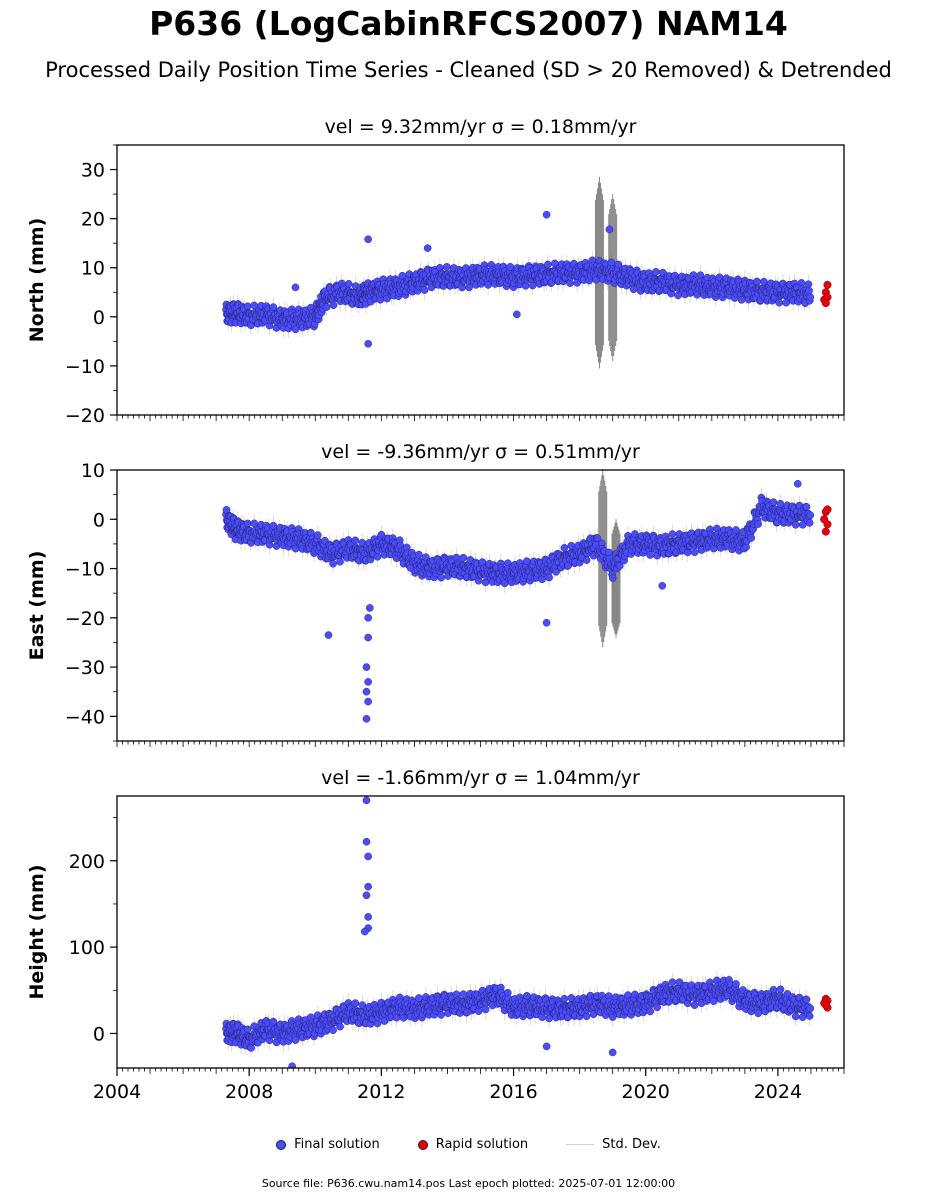 This screenshot has width=937, height=1200. What do you see at coordinates (37, 606) in the screenshot?
I see `y-axis-label: East (mm)` at bounding box center [37, 606].